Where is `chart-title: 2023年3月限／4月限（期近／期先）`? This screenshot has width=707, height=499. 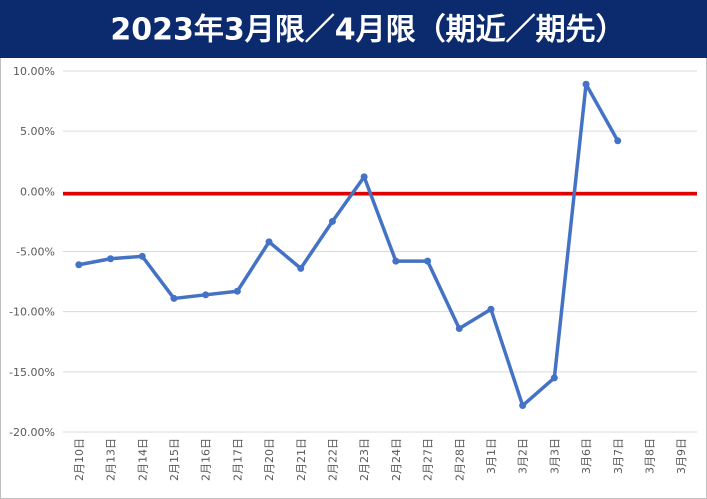
chart-title: 2023年3月限／4月限（期近／期先） is located at coordinates (367, 30).